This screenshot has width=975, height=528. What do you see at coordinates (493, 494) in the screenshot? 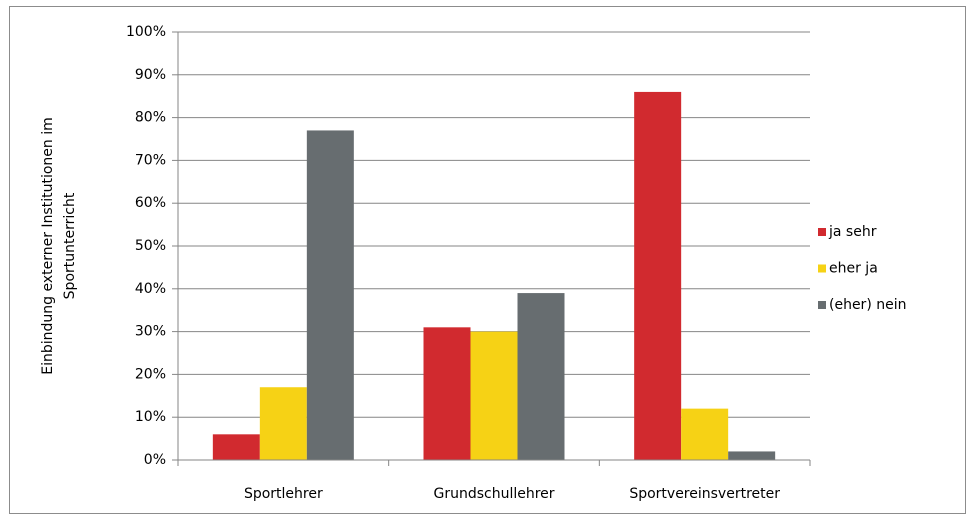
I see `x-tick-label: Grundschullehrer` at bounding box center [493, 494].